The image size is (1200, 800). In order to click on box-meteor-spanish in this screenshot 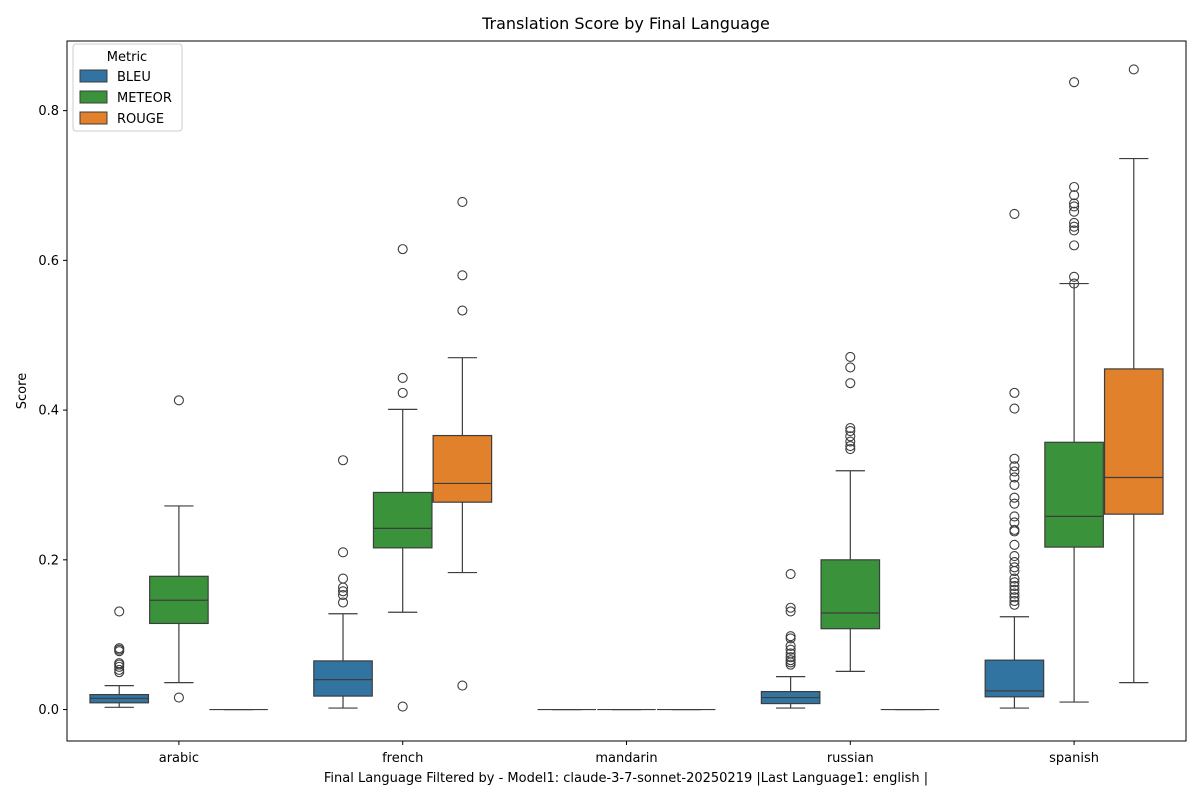, I will do `click(1074, 390)`.